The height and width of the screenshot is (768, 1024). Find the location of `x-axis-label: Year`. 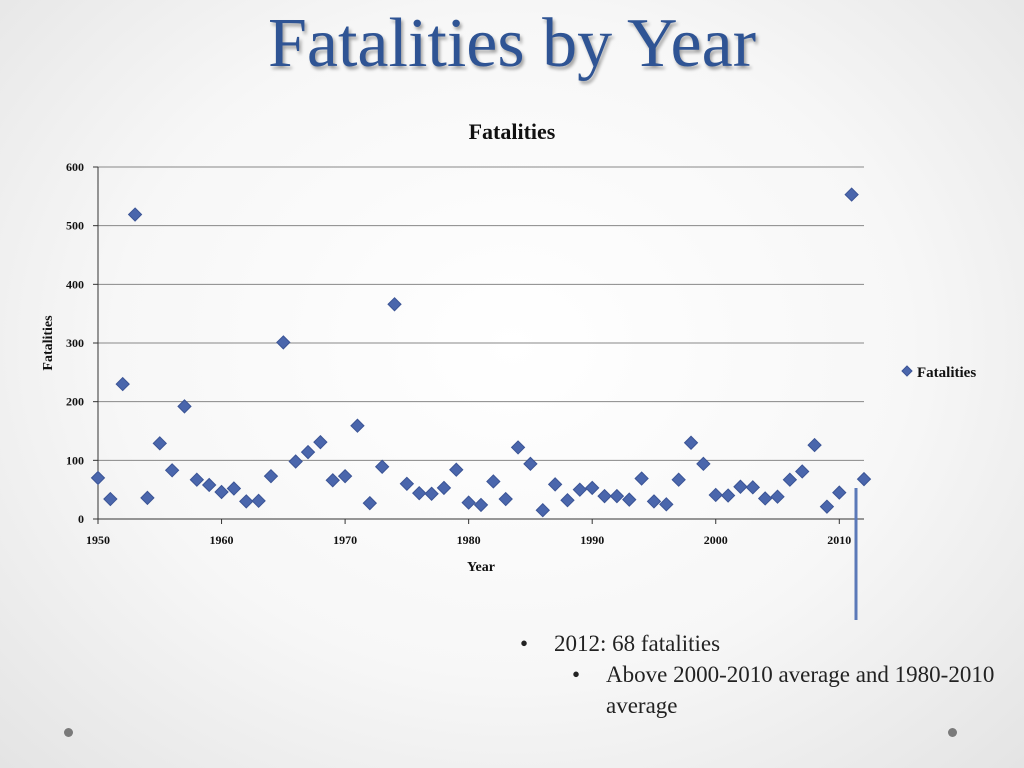

x-axis-label: Year is located at coordinates (481, 567).